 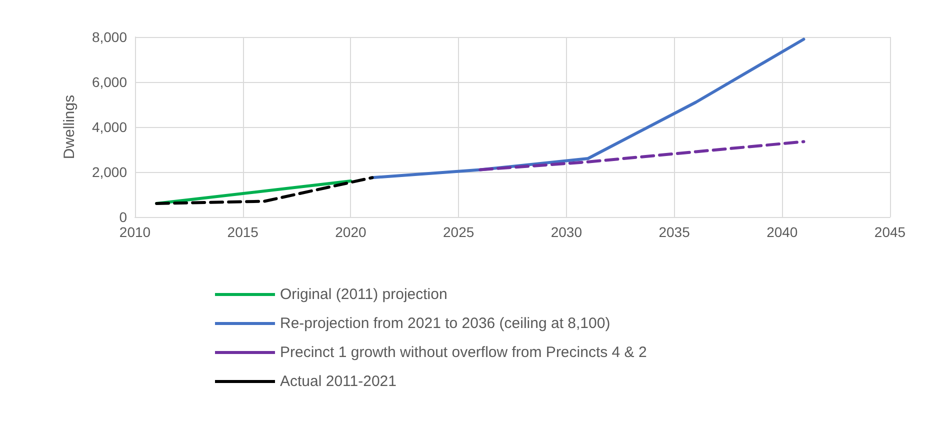 I want to click on x-tick-label: 2030, so click(x=566, y=232).